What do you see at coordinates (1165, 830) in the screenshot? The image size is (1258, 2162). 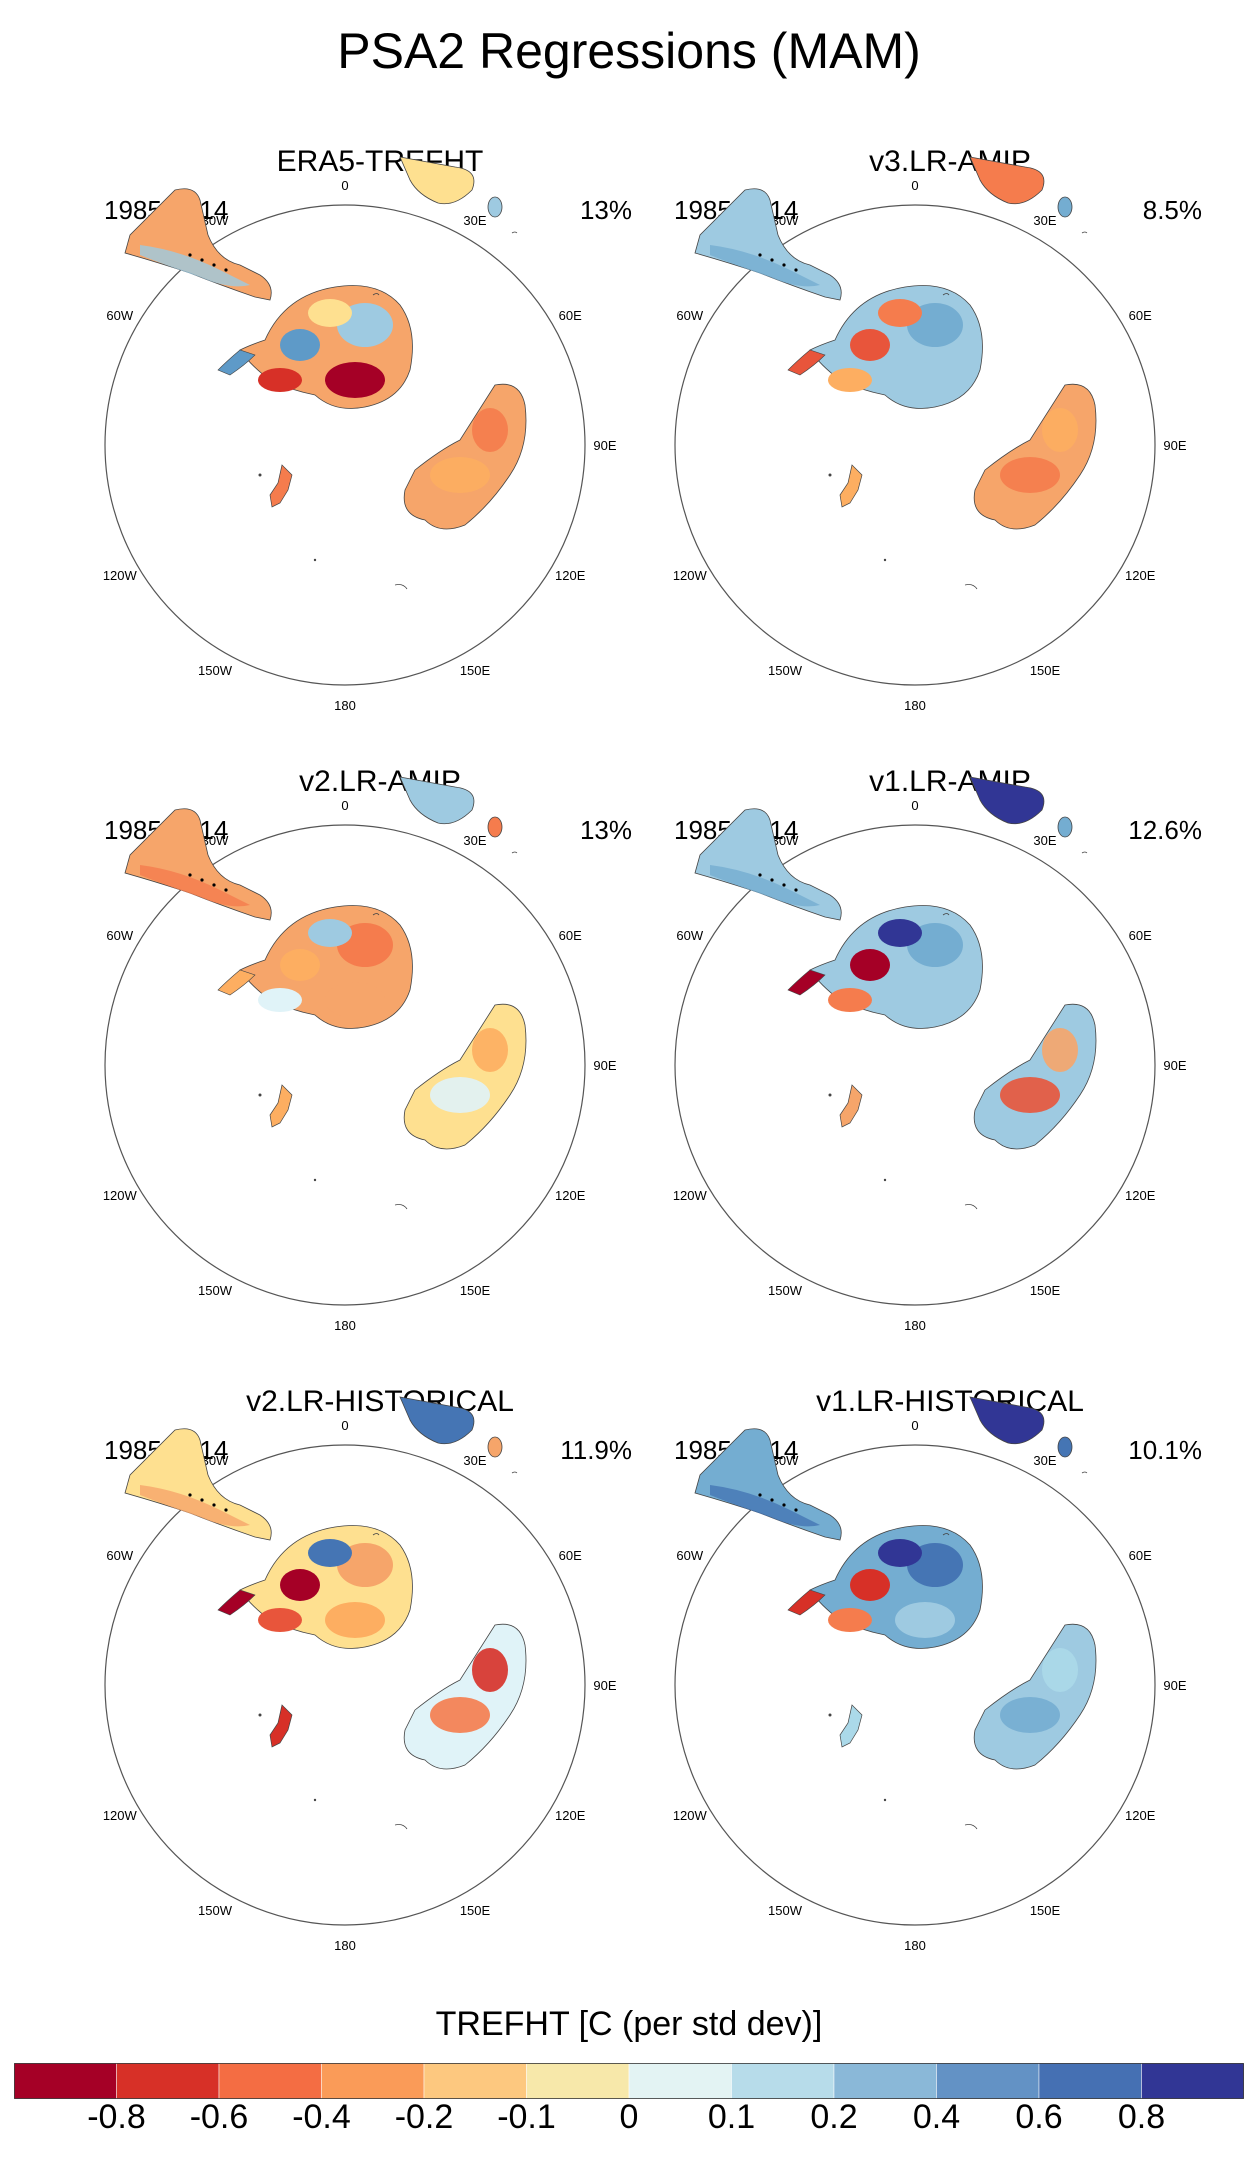 I see `panel-variance-percent: 12.6%` at bounding box center [1165, 830].